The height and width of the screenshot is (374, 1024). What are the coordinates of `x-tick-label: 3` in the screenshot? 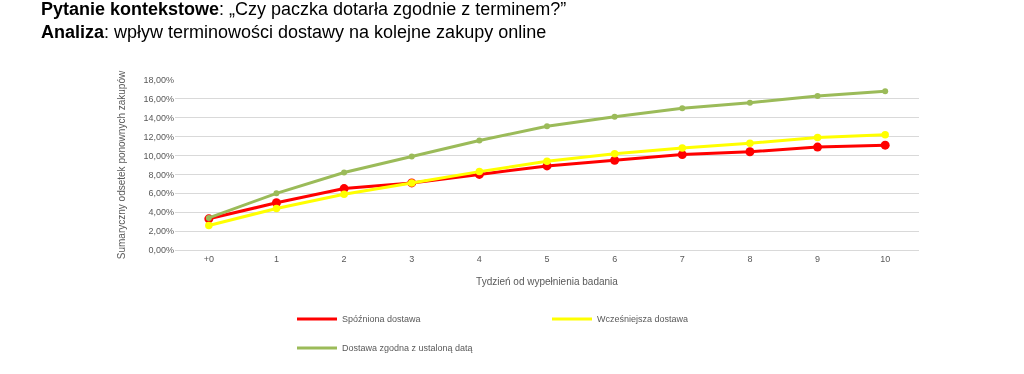 It's located at (412, 258).